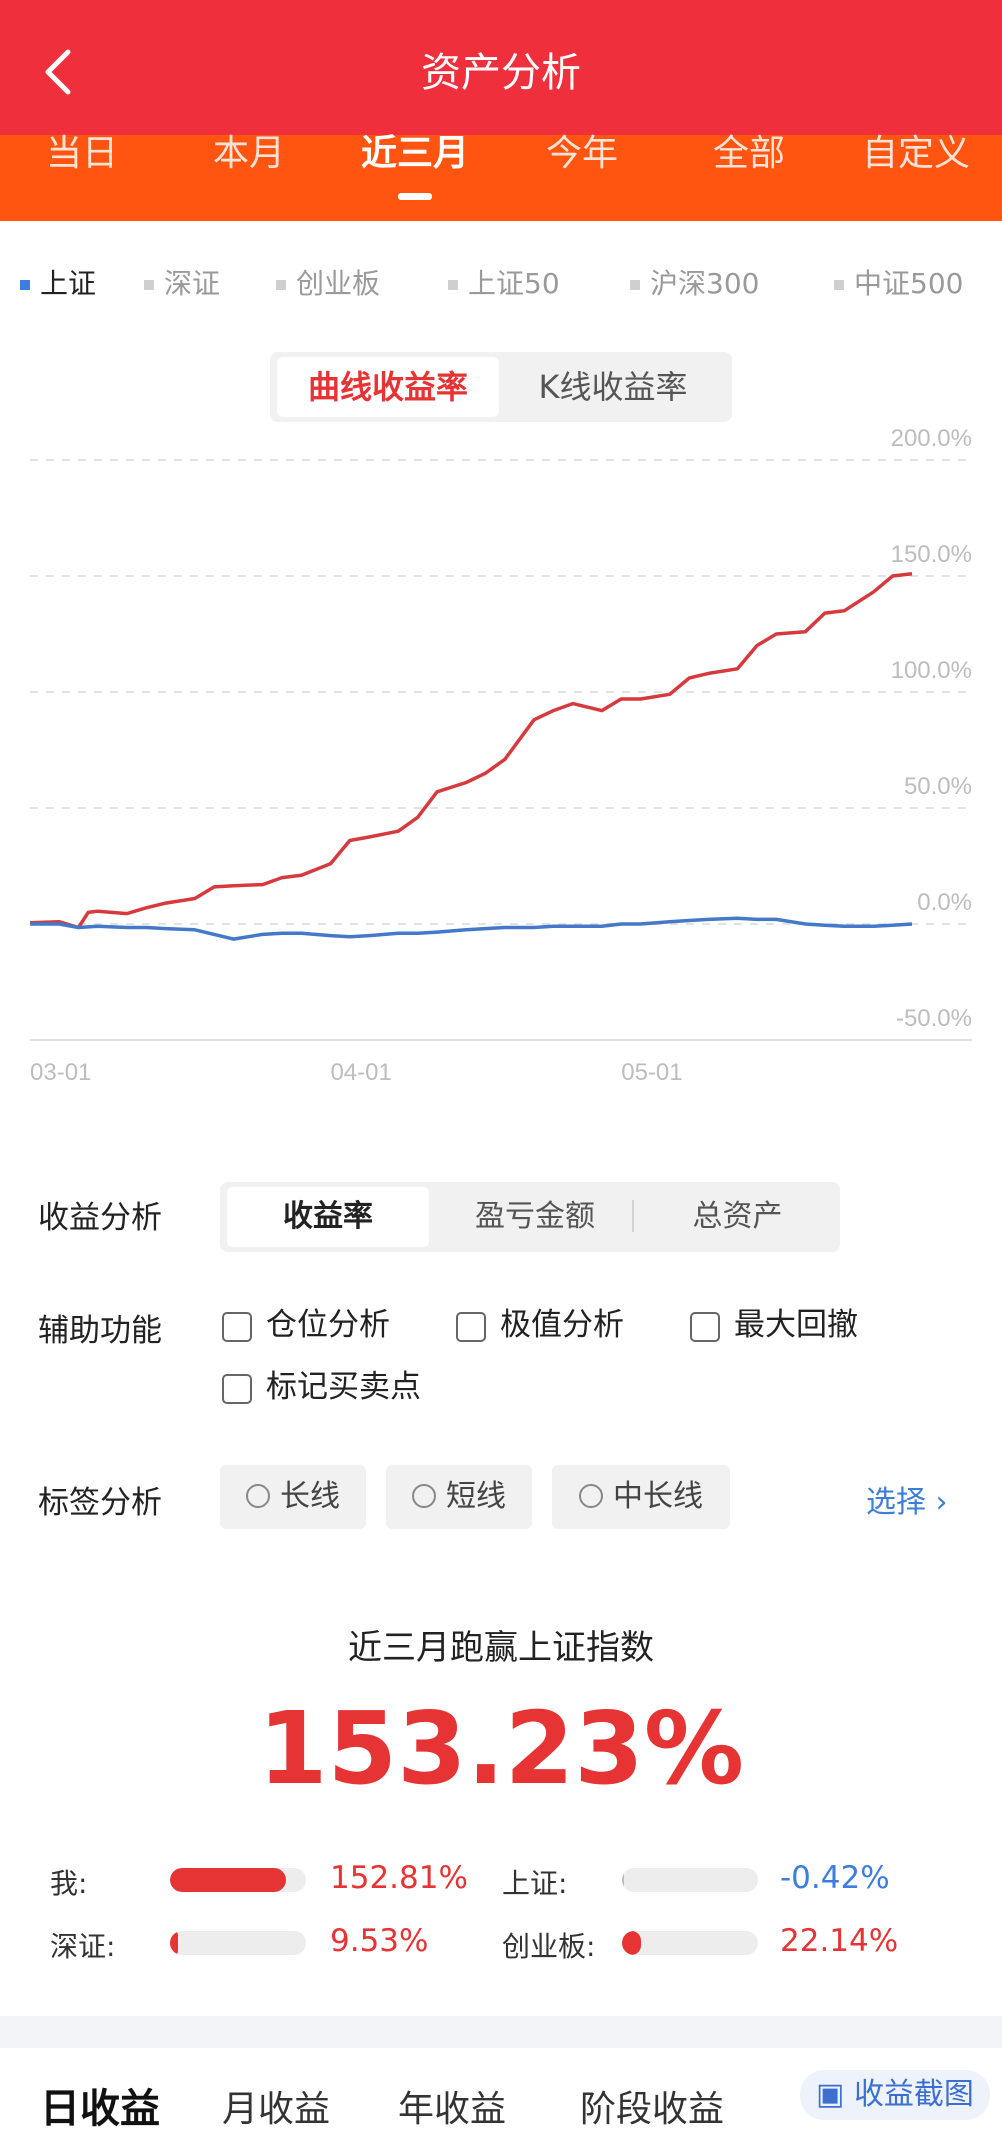  Describe the element at coordinates (931, 670) in the screenshot. I see `y-tick-label: 100.0%` at that location.